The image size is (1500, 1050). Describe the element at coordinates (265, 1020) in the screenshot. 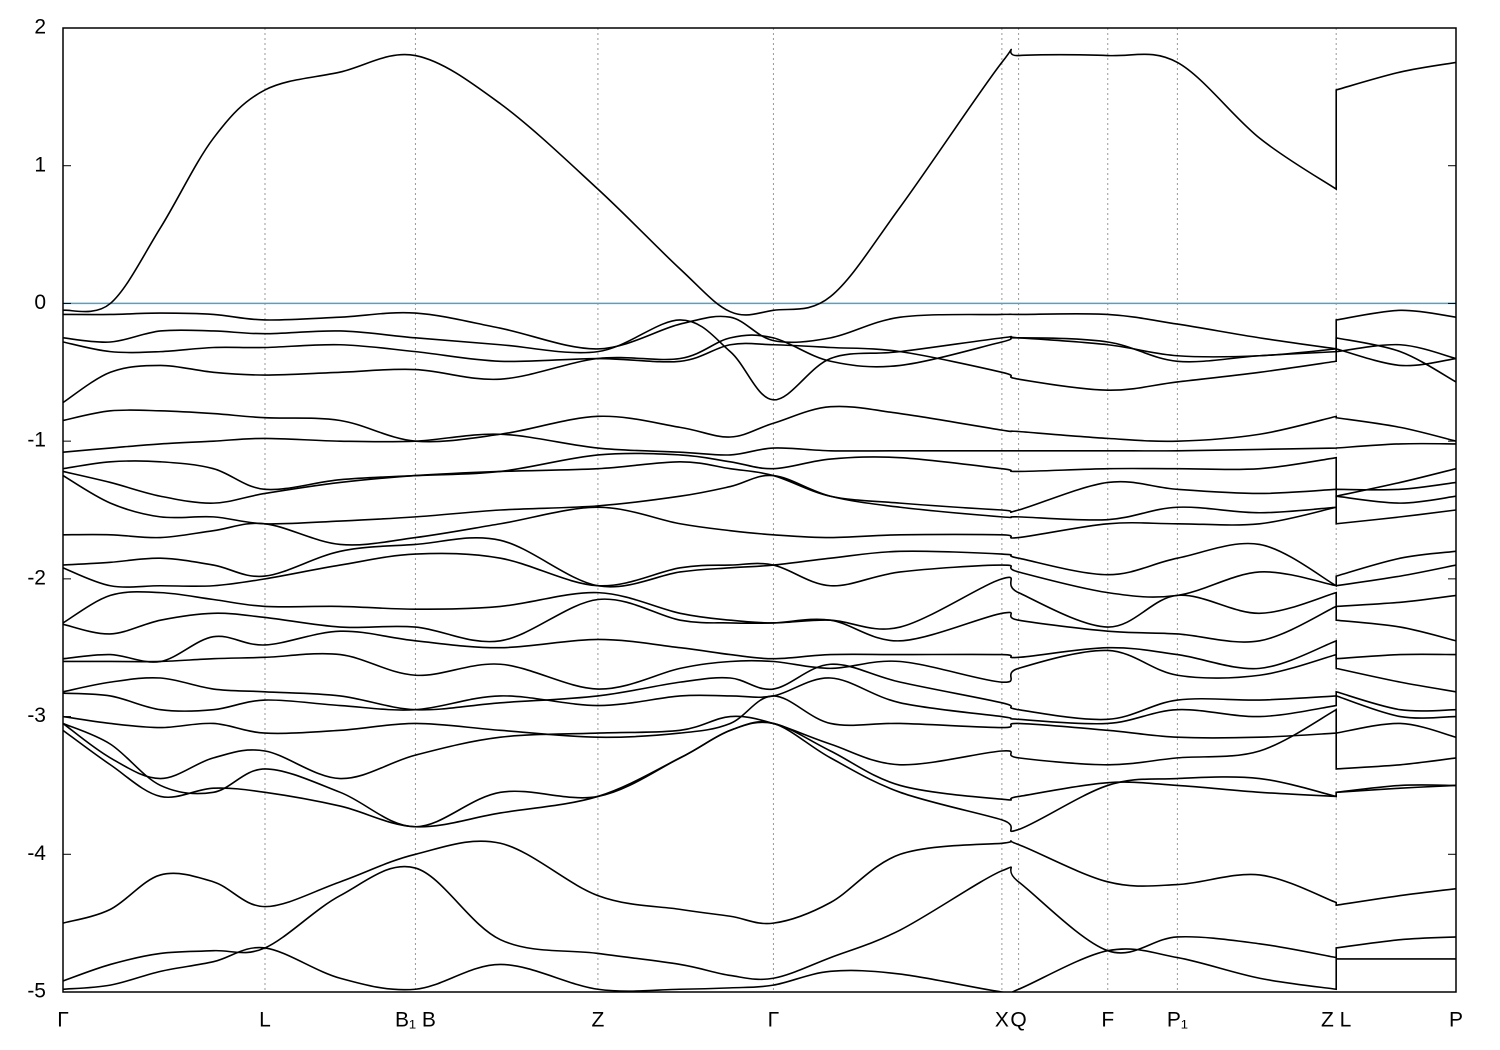

I see `x-tick-label: L` at that location.